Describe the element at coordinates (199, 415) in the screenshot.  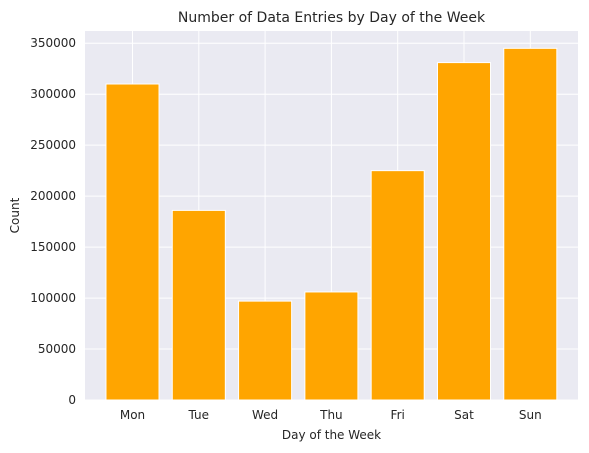
I see `x-tick-label: Tue` at that location.